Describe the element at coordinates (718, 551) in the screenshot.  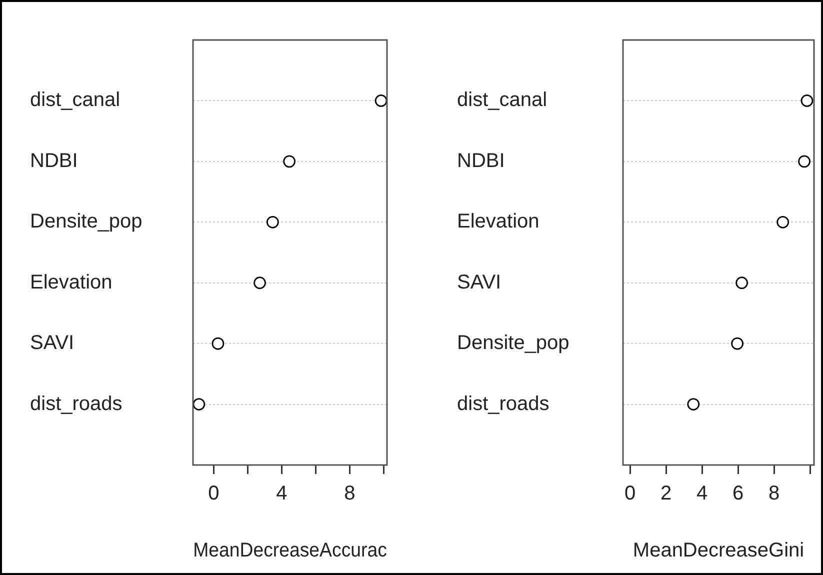
I see `x-axis-title: MeanDecreaseGini` at that location.